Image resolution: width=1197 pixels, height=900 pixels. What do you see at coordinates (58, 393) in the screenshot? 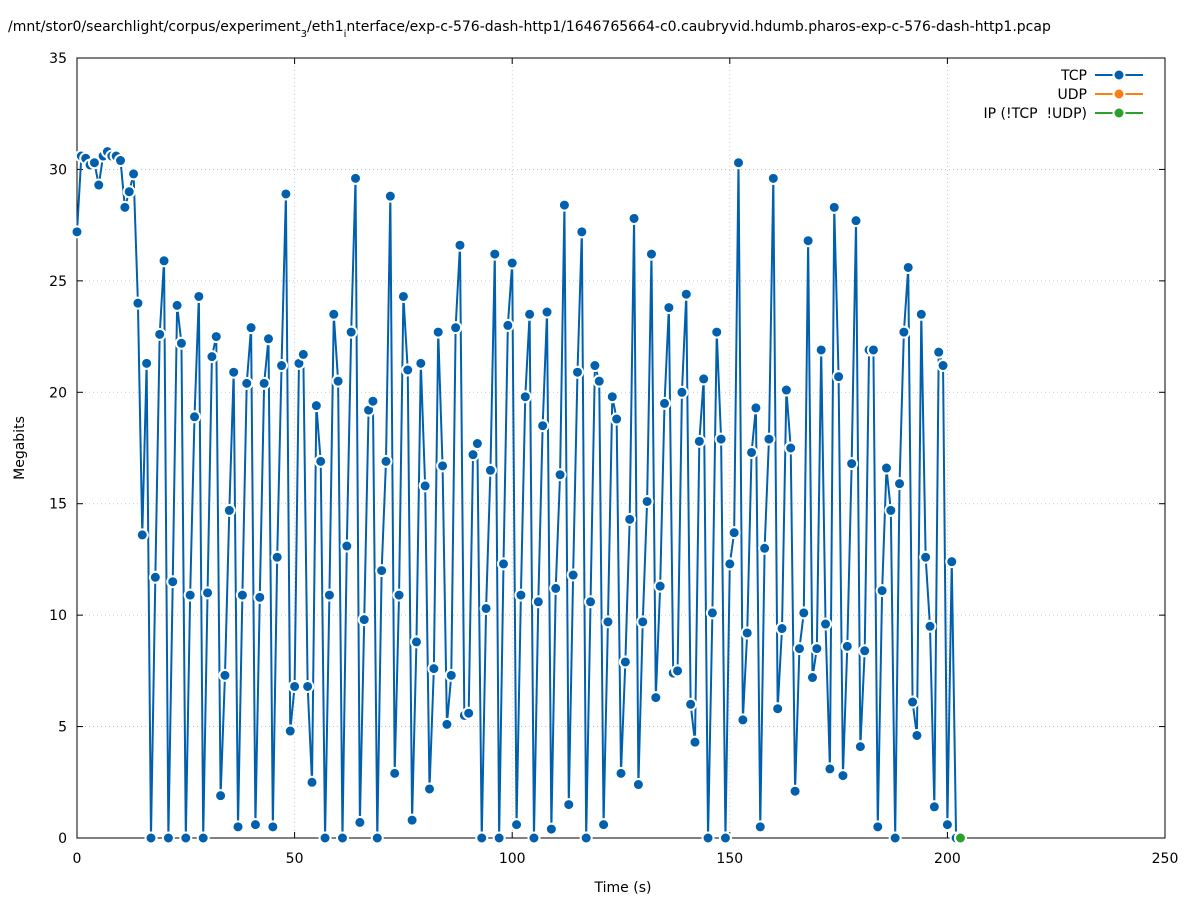
I see `y-tick-label: 20` at bounding box center [58, 393].